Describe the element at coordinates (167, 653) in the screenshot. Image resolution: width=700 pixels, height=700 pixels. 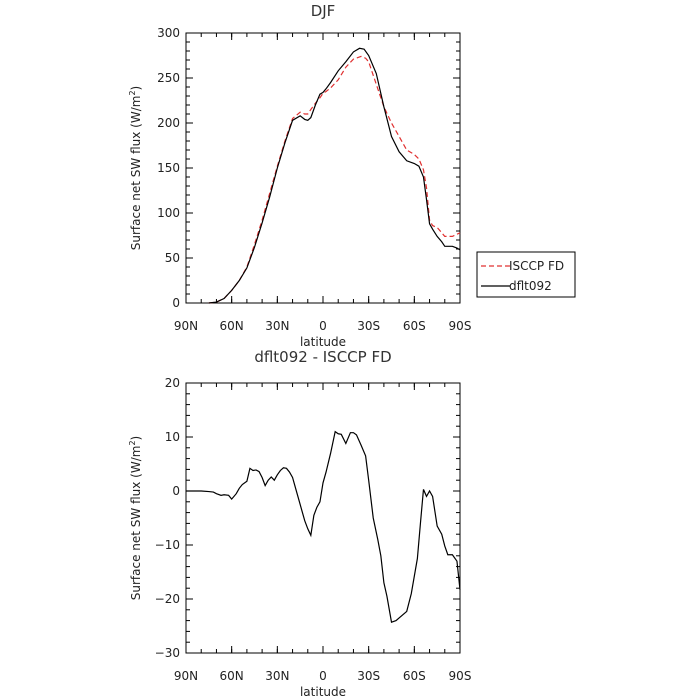
I see `bottom-ytick-label: −30` at that location.